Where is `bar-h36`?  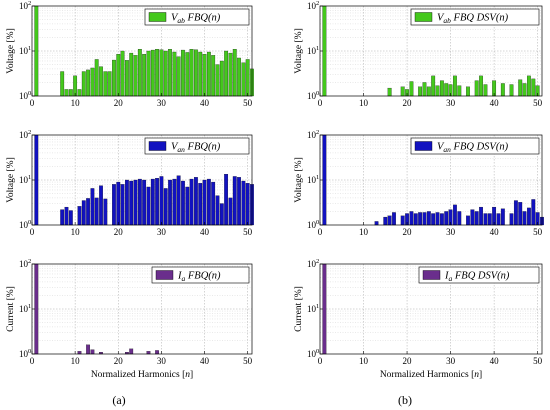 bar-h36 is located at coordinates (187, 74).